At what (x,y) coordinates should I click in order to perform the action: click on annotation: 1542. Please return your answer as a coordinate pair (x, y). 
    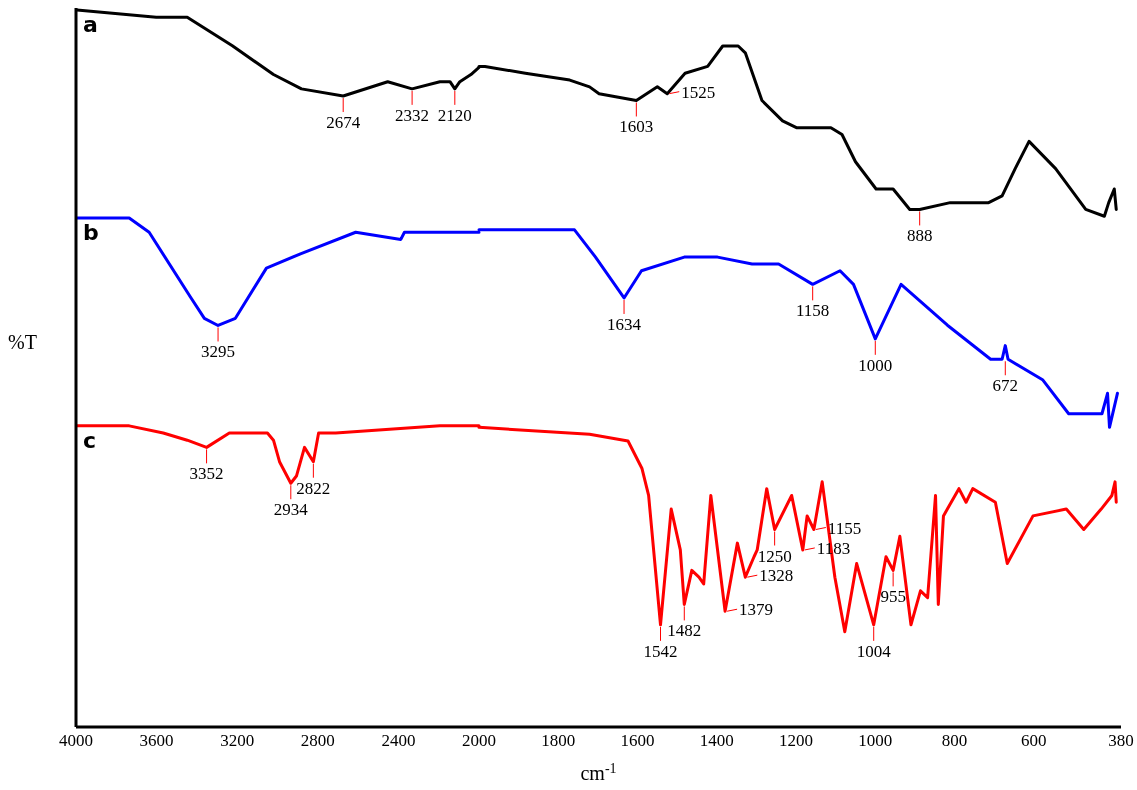
    Looking at the image, I should click on (660, 651).